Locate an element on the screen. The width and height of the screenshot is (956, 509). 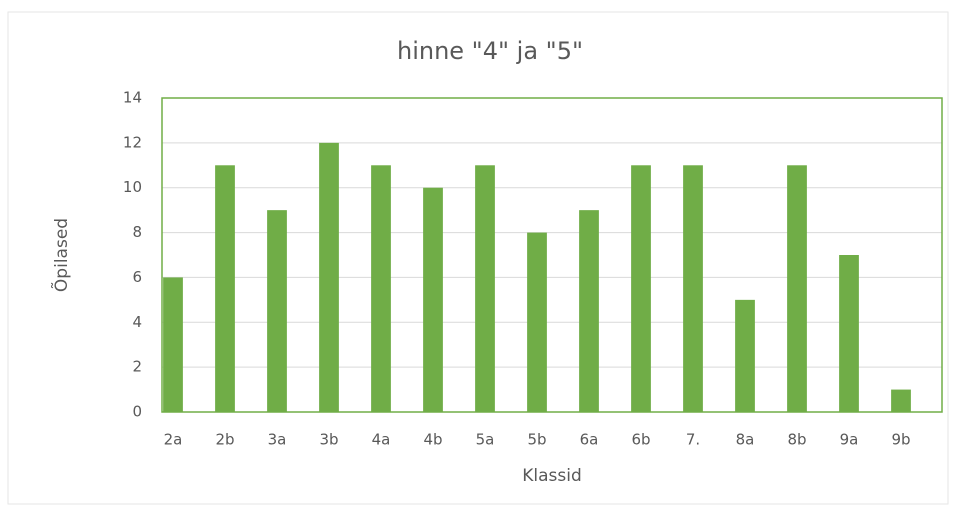
x-tick-label: 4a is located at coordinates (381, 440).